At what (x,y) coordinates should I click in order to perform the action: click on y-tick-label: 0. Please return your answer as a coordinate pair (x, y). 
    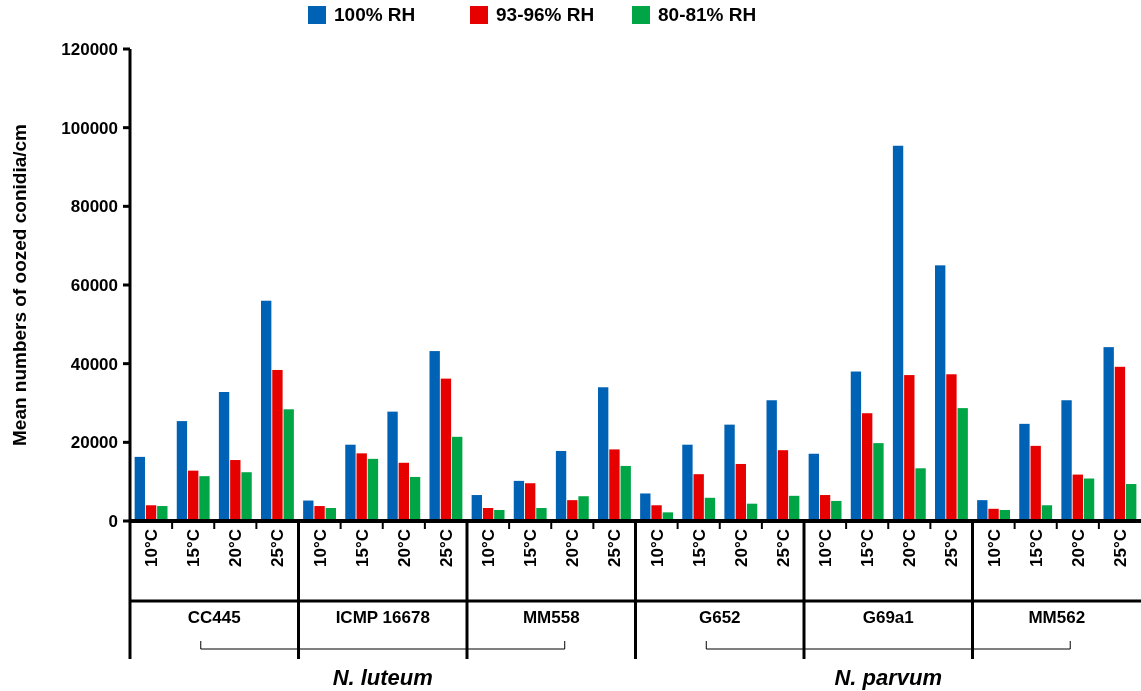
    Looking at the image, I should click on (113, 521).